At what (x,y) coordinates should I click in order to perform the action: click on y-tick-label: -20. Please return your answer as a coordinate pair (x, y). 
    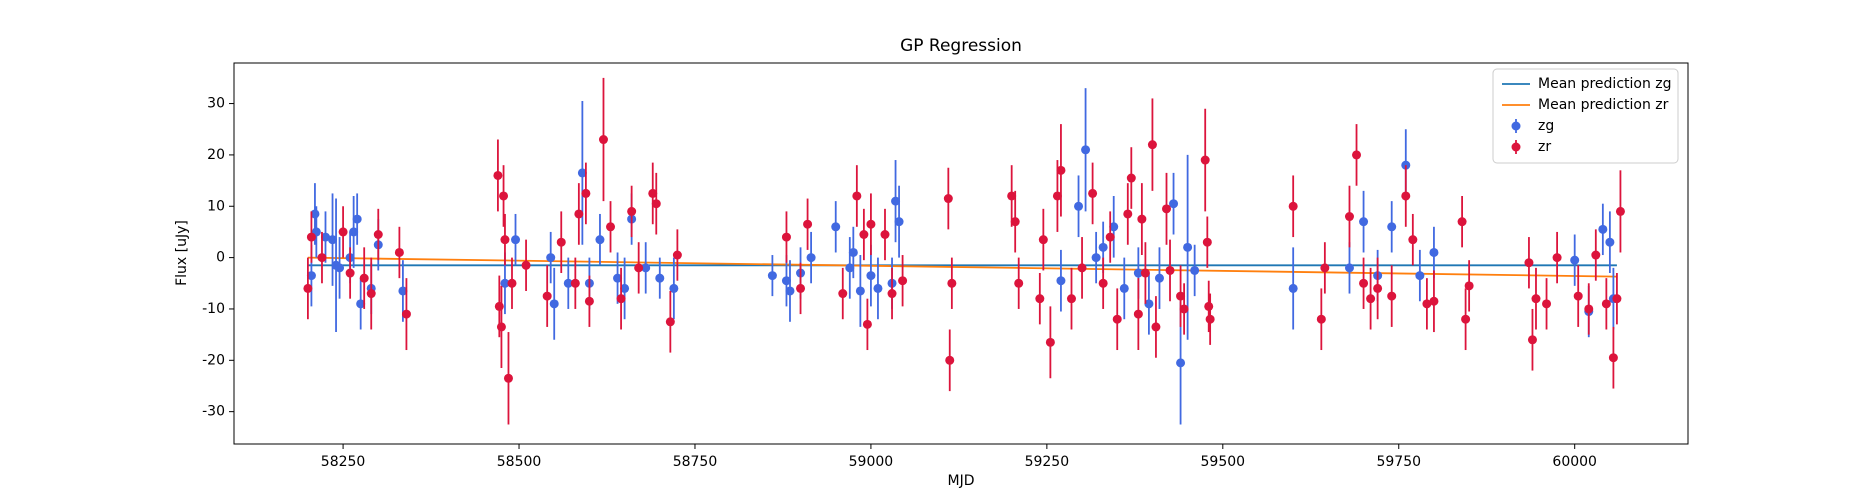
    Looking at the image, I should click on (213, 360).